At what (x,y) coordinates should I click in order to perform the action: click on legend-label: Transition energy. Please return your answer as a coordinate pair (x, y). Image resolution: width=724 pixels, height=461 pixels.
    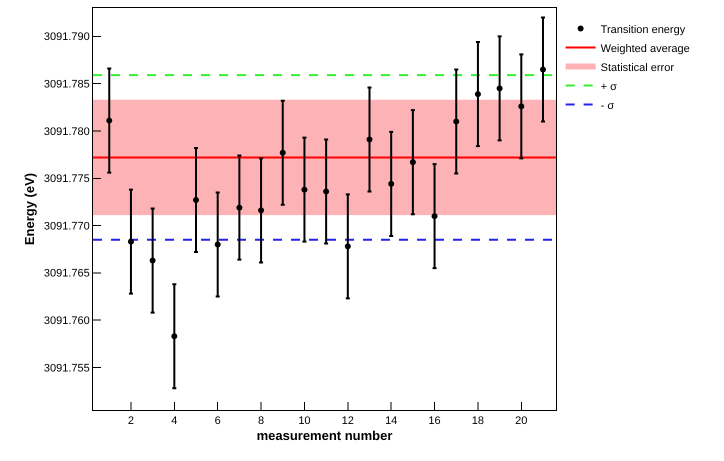
    Looking at the image, I should click on (643, 30).